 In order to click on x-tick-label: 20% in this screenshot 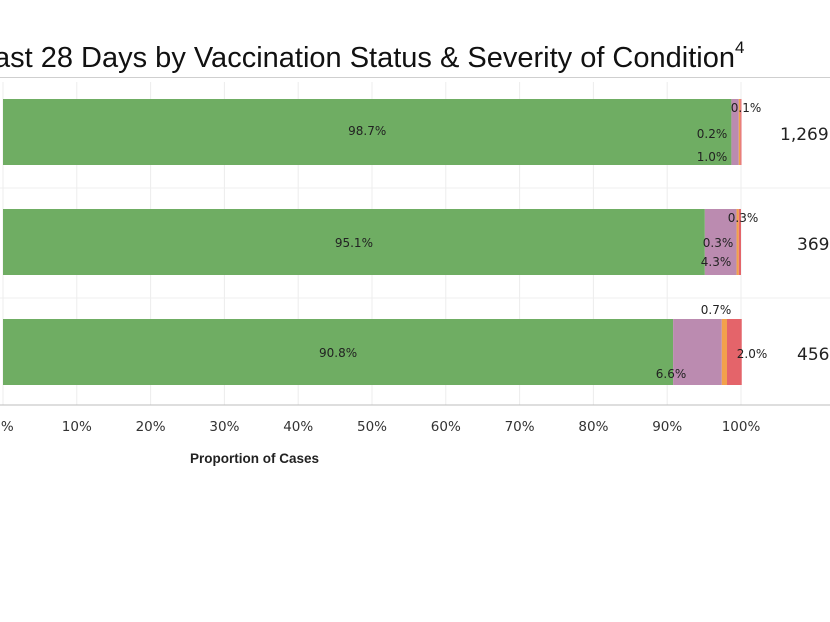, I will do `click(151, 427)`.